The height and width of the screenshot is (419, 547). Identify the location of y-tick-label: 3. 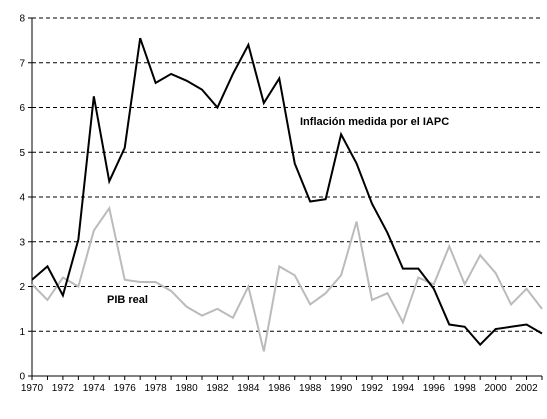
(22, 242).